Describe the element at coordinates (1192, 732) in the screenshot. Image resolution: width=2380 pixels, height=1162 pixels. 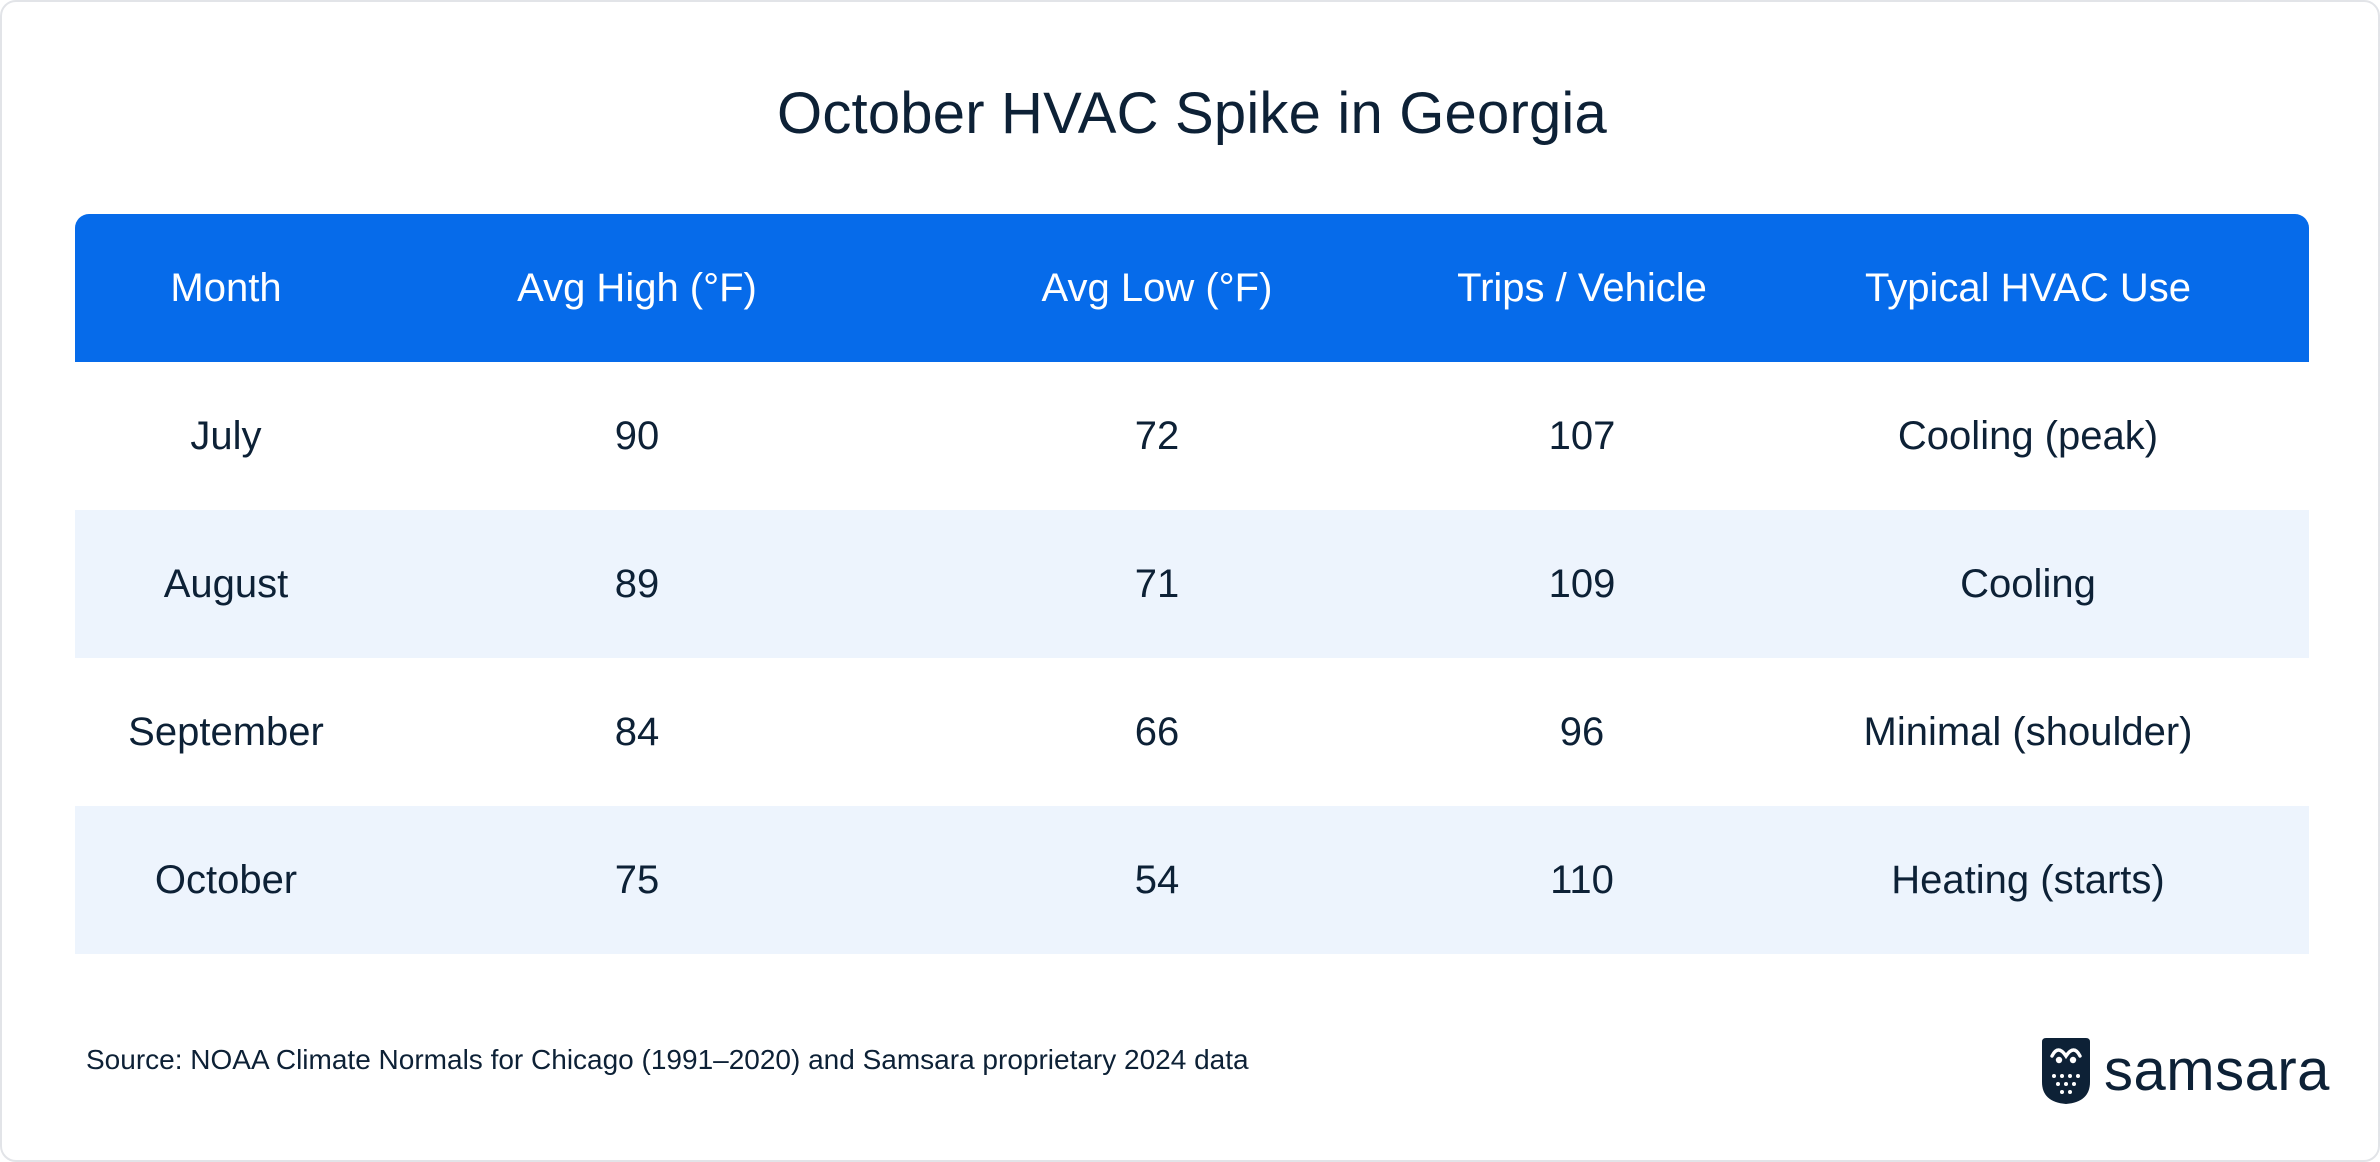
I see `table-row: September 84 66 96 Minimal (shoulder)` at that location.